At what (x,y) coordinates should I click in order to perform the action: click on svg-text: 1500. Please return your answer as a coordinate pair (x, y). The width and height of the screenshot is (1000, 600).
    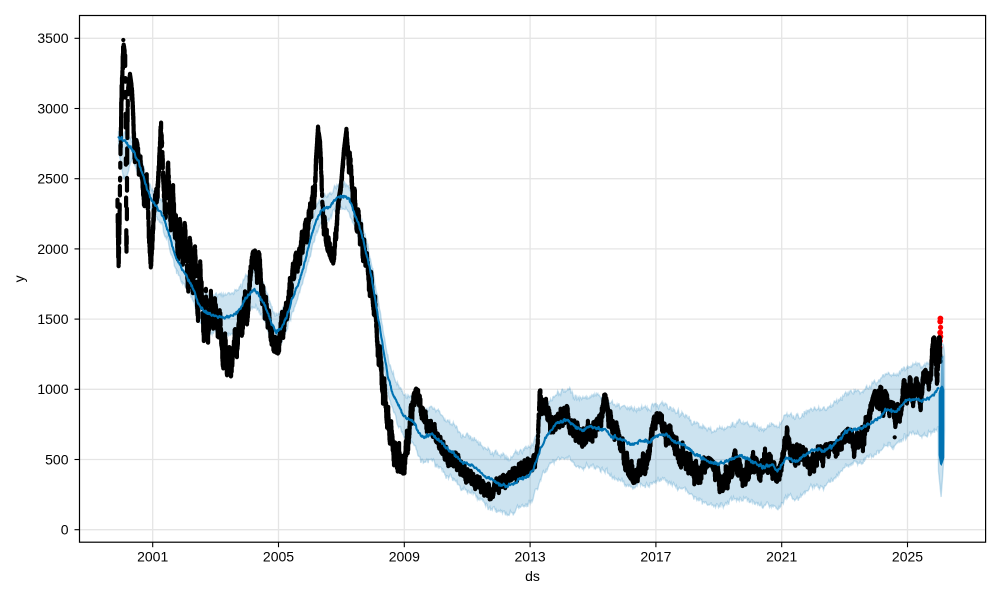
    Looking at the image, I should click on (52, 319).